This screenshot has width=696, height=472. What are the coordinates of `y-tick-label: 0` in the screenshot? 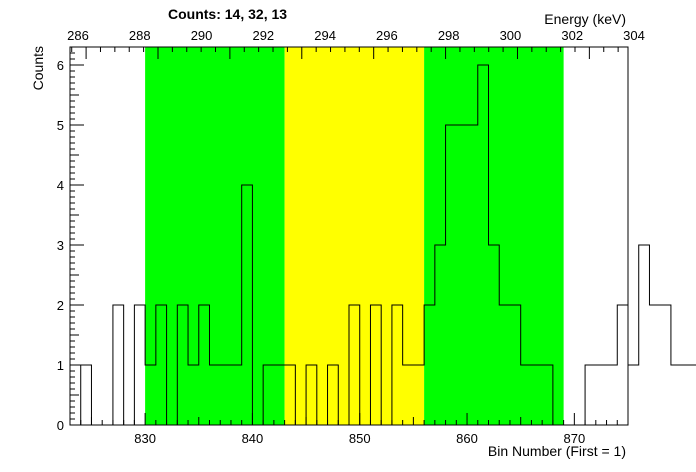 It's located at (60, 425).